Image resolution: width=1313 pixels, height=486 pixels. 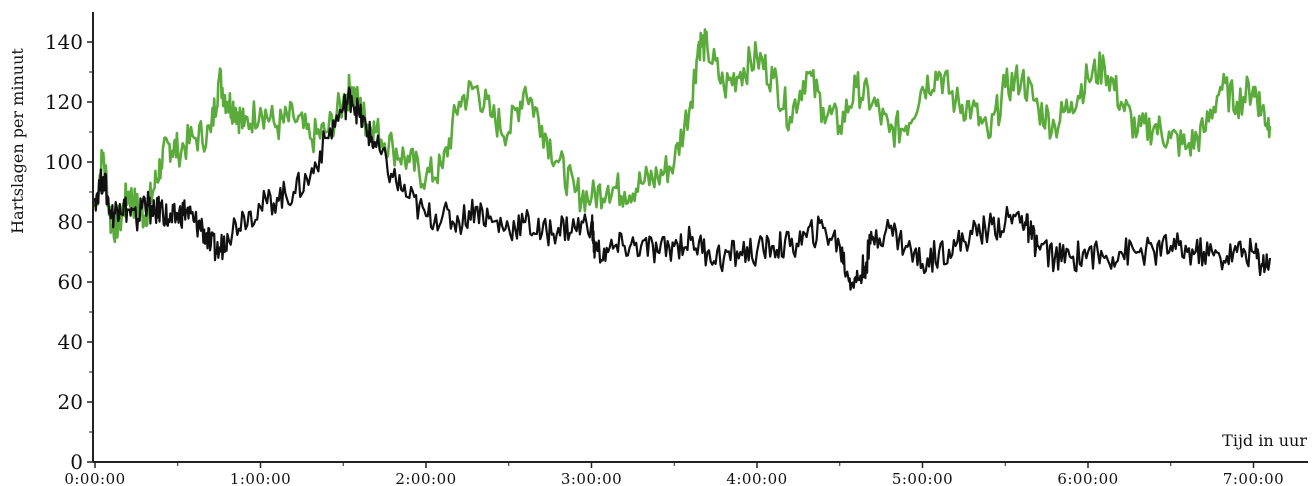 What do you see at coordinates (260, 478) in the screenshot?
I see `x-tick-label: 1:00:00` at bounding box center [260, 478].